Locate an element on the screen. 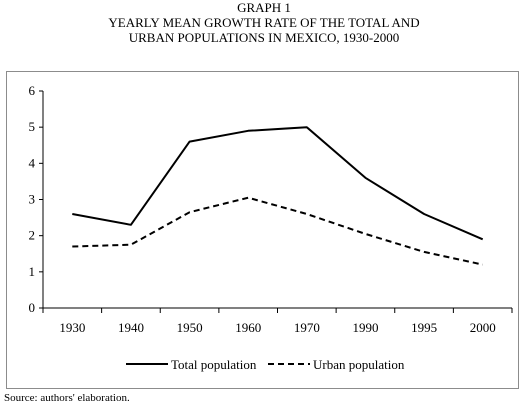  source-note: Source: authors' elaboration. is located at coordinates (67, 398).